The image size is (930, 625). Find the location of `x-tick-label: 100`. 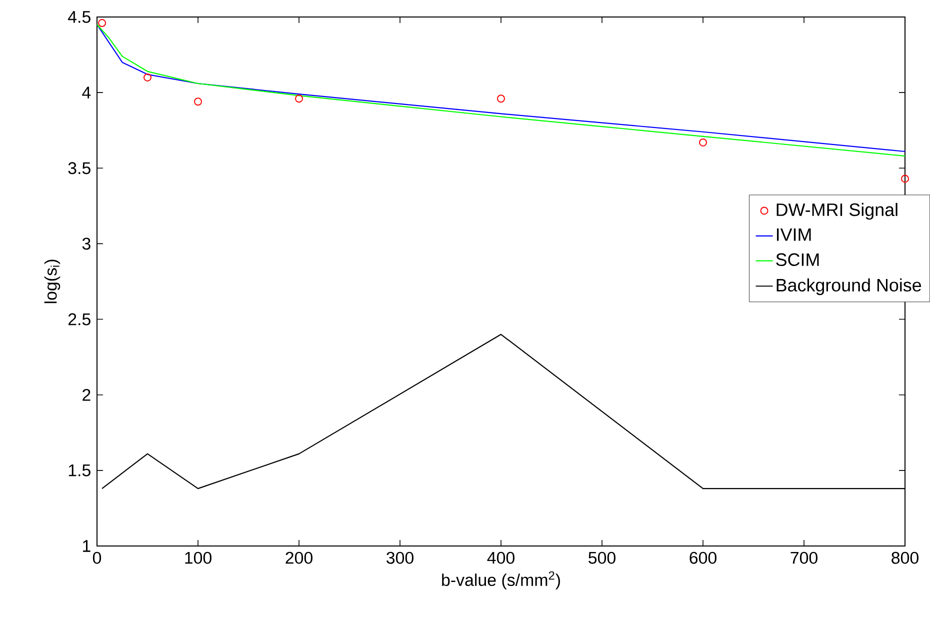

x-tick-label: 100 is located at coordinates (198, 558).